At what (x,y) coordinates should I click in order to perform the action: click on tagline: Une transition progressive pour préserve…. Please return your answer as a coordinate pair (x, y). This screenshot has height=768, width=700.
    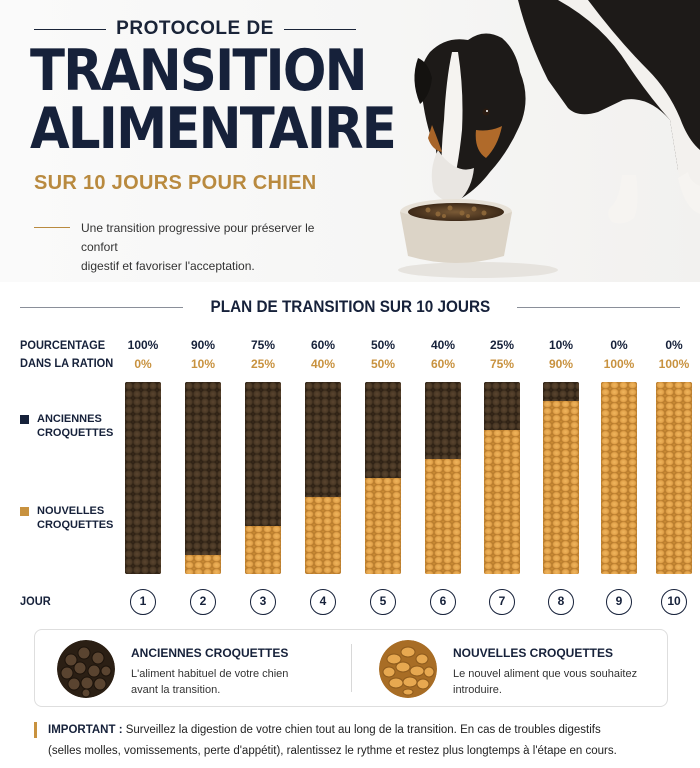
    Looking at the image, I should click on (216, 247).